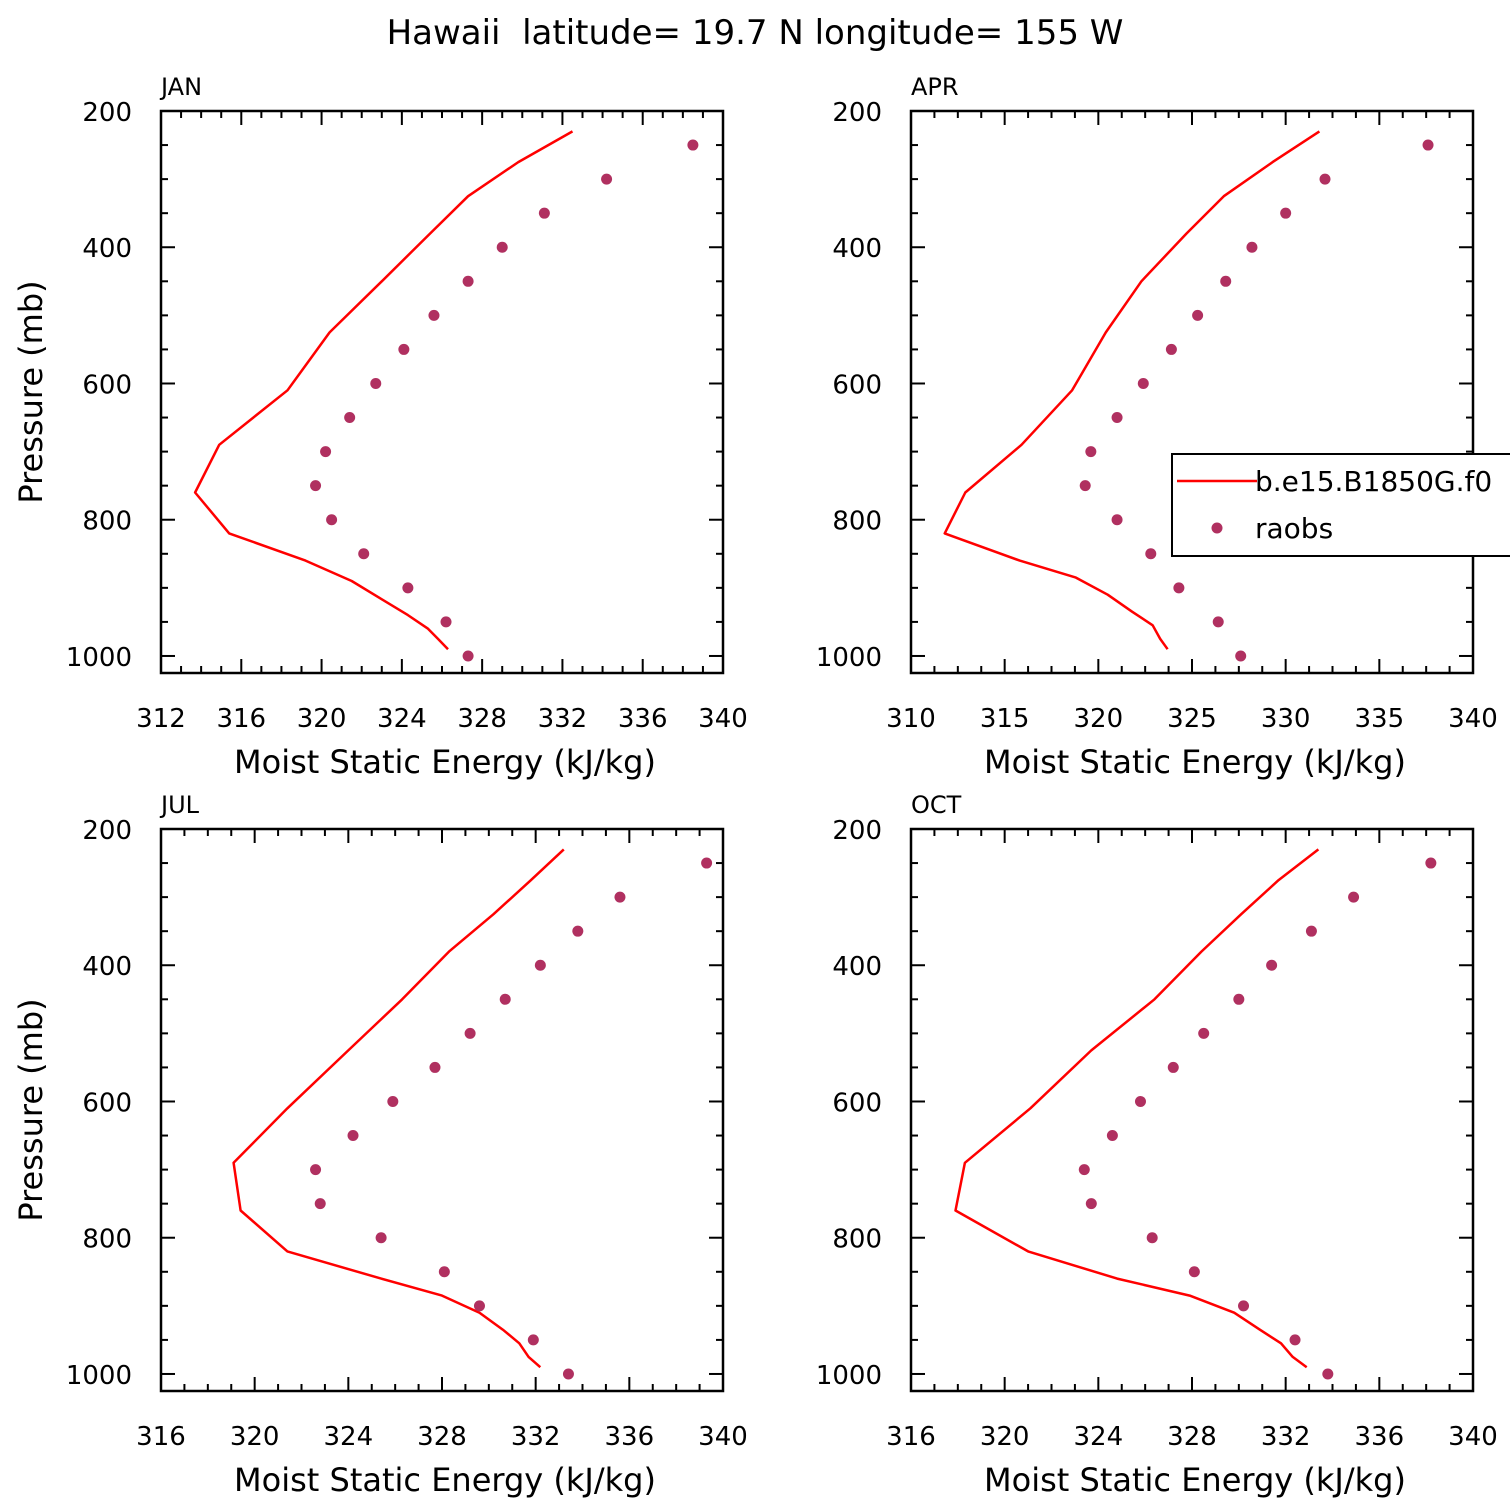  I want to click on legend: b.e15.B1850G.f0 raobs, so click(1340, 505).